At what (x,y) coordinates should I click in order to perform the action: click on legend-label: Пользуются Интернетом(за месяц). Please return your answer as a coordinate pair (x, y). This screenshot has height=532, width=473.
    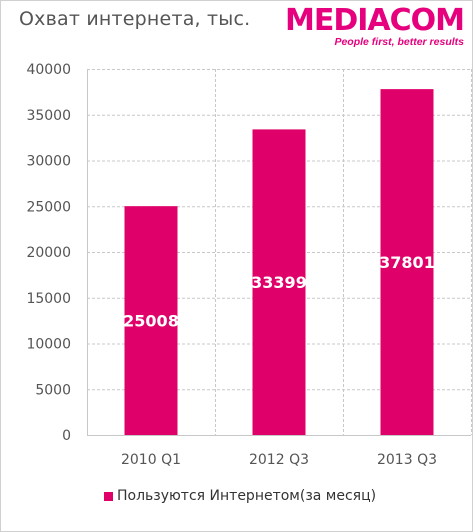
    Looking at the image, I should click on (247, 496).